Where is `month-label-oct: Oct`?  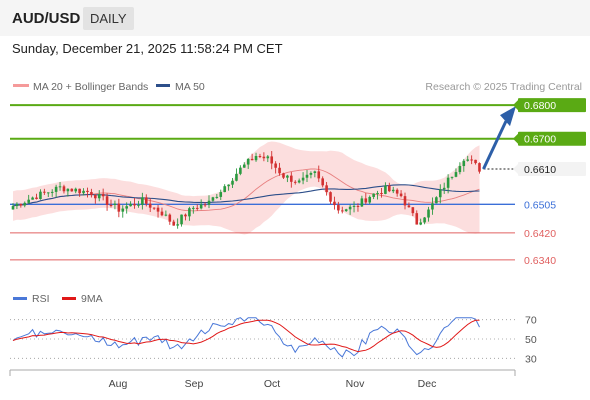 month-label-oct: Oct is located at coordinates (272, 384).